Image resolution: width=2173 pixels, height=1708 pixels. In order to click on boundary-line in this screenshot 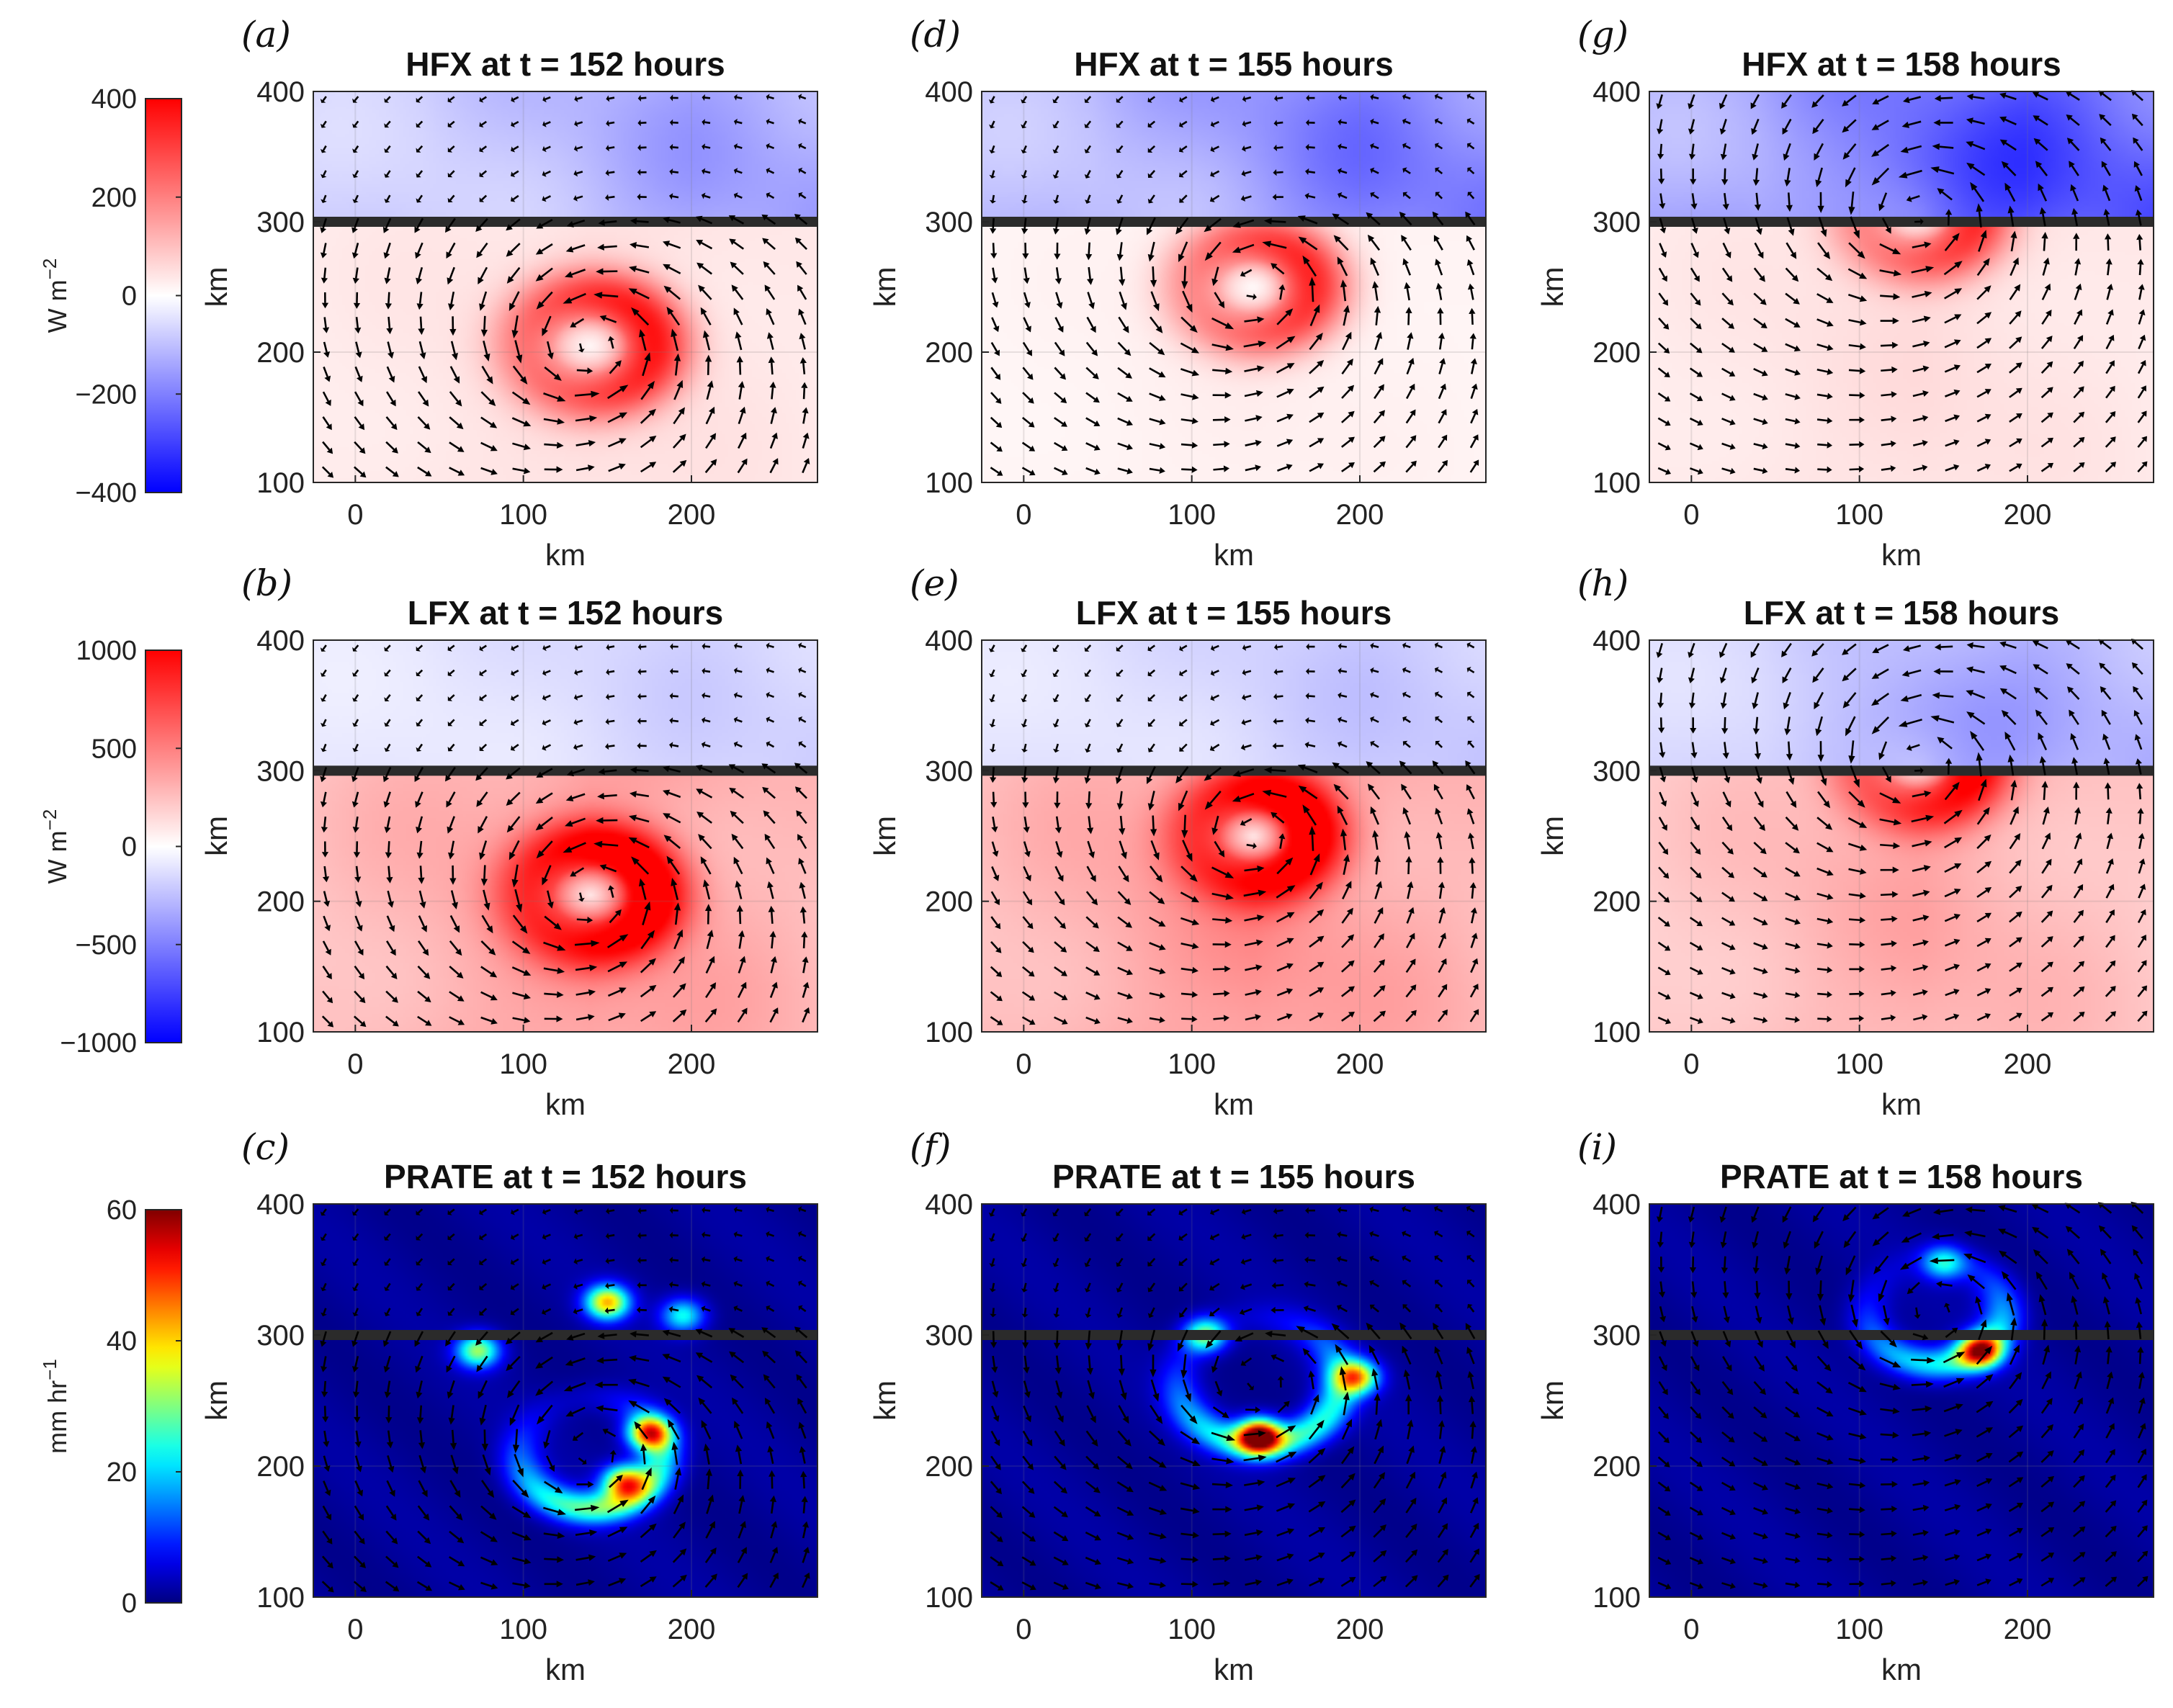, I will do `click(565, 222)`.